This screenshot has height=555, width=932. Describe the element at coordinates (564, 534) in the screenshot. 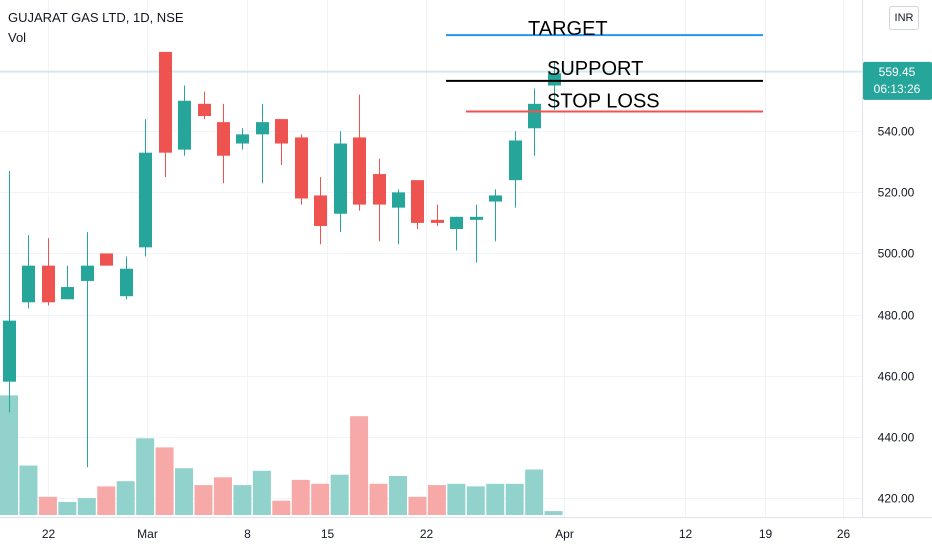

I see `time-tick-label: Apr` at that location.